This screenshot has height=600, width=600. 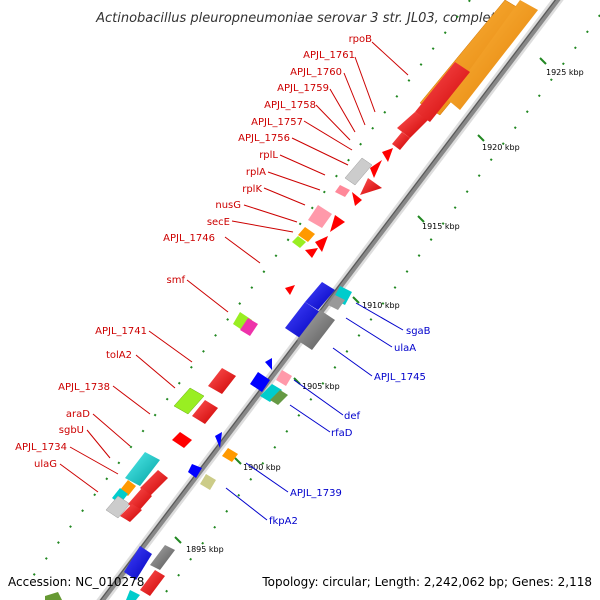 I want to click on label-APJL_1760: APJL_1760, so click(x=316, y=72).